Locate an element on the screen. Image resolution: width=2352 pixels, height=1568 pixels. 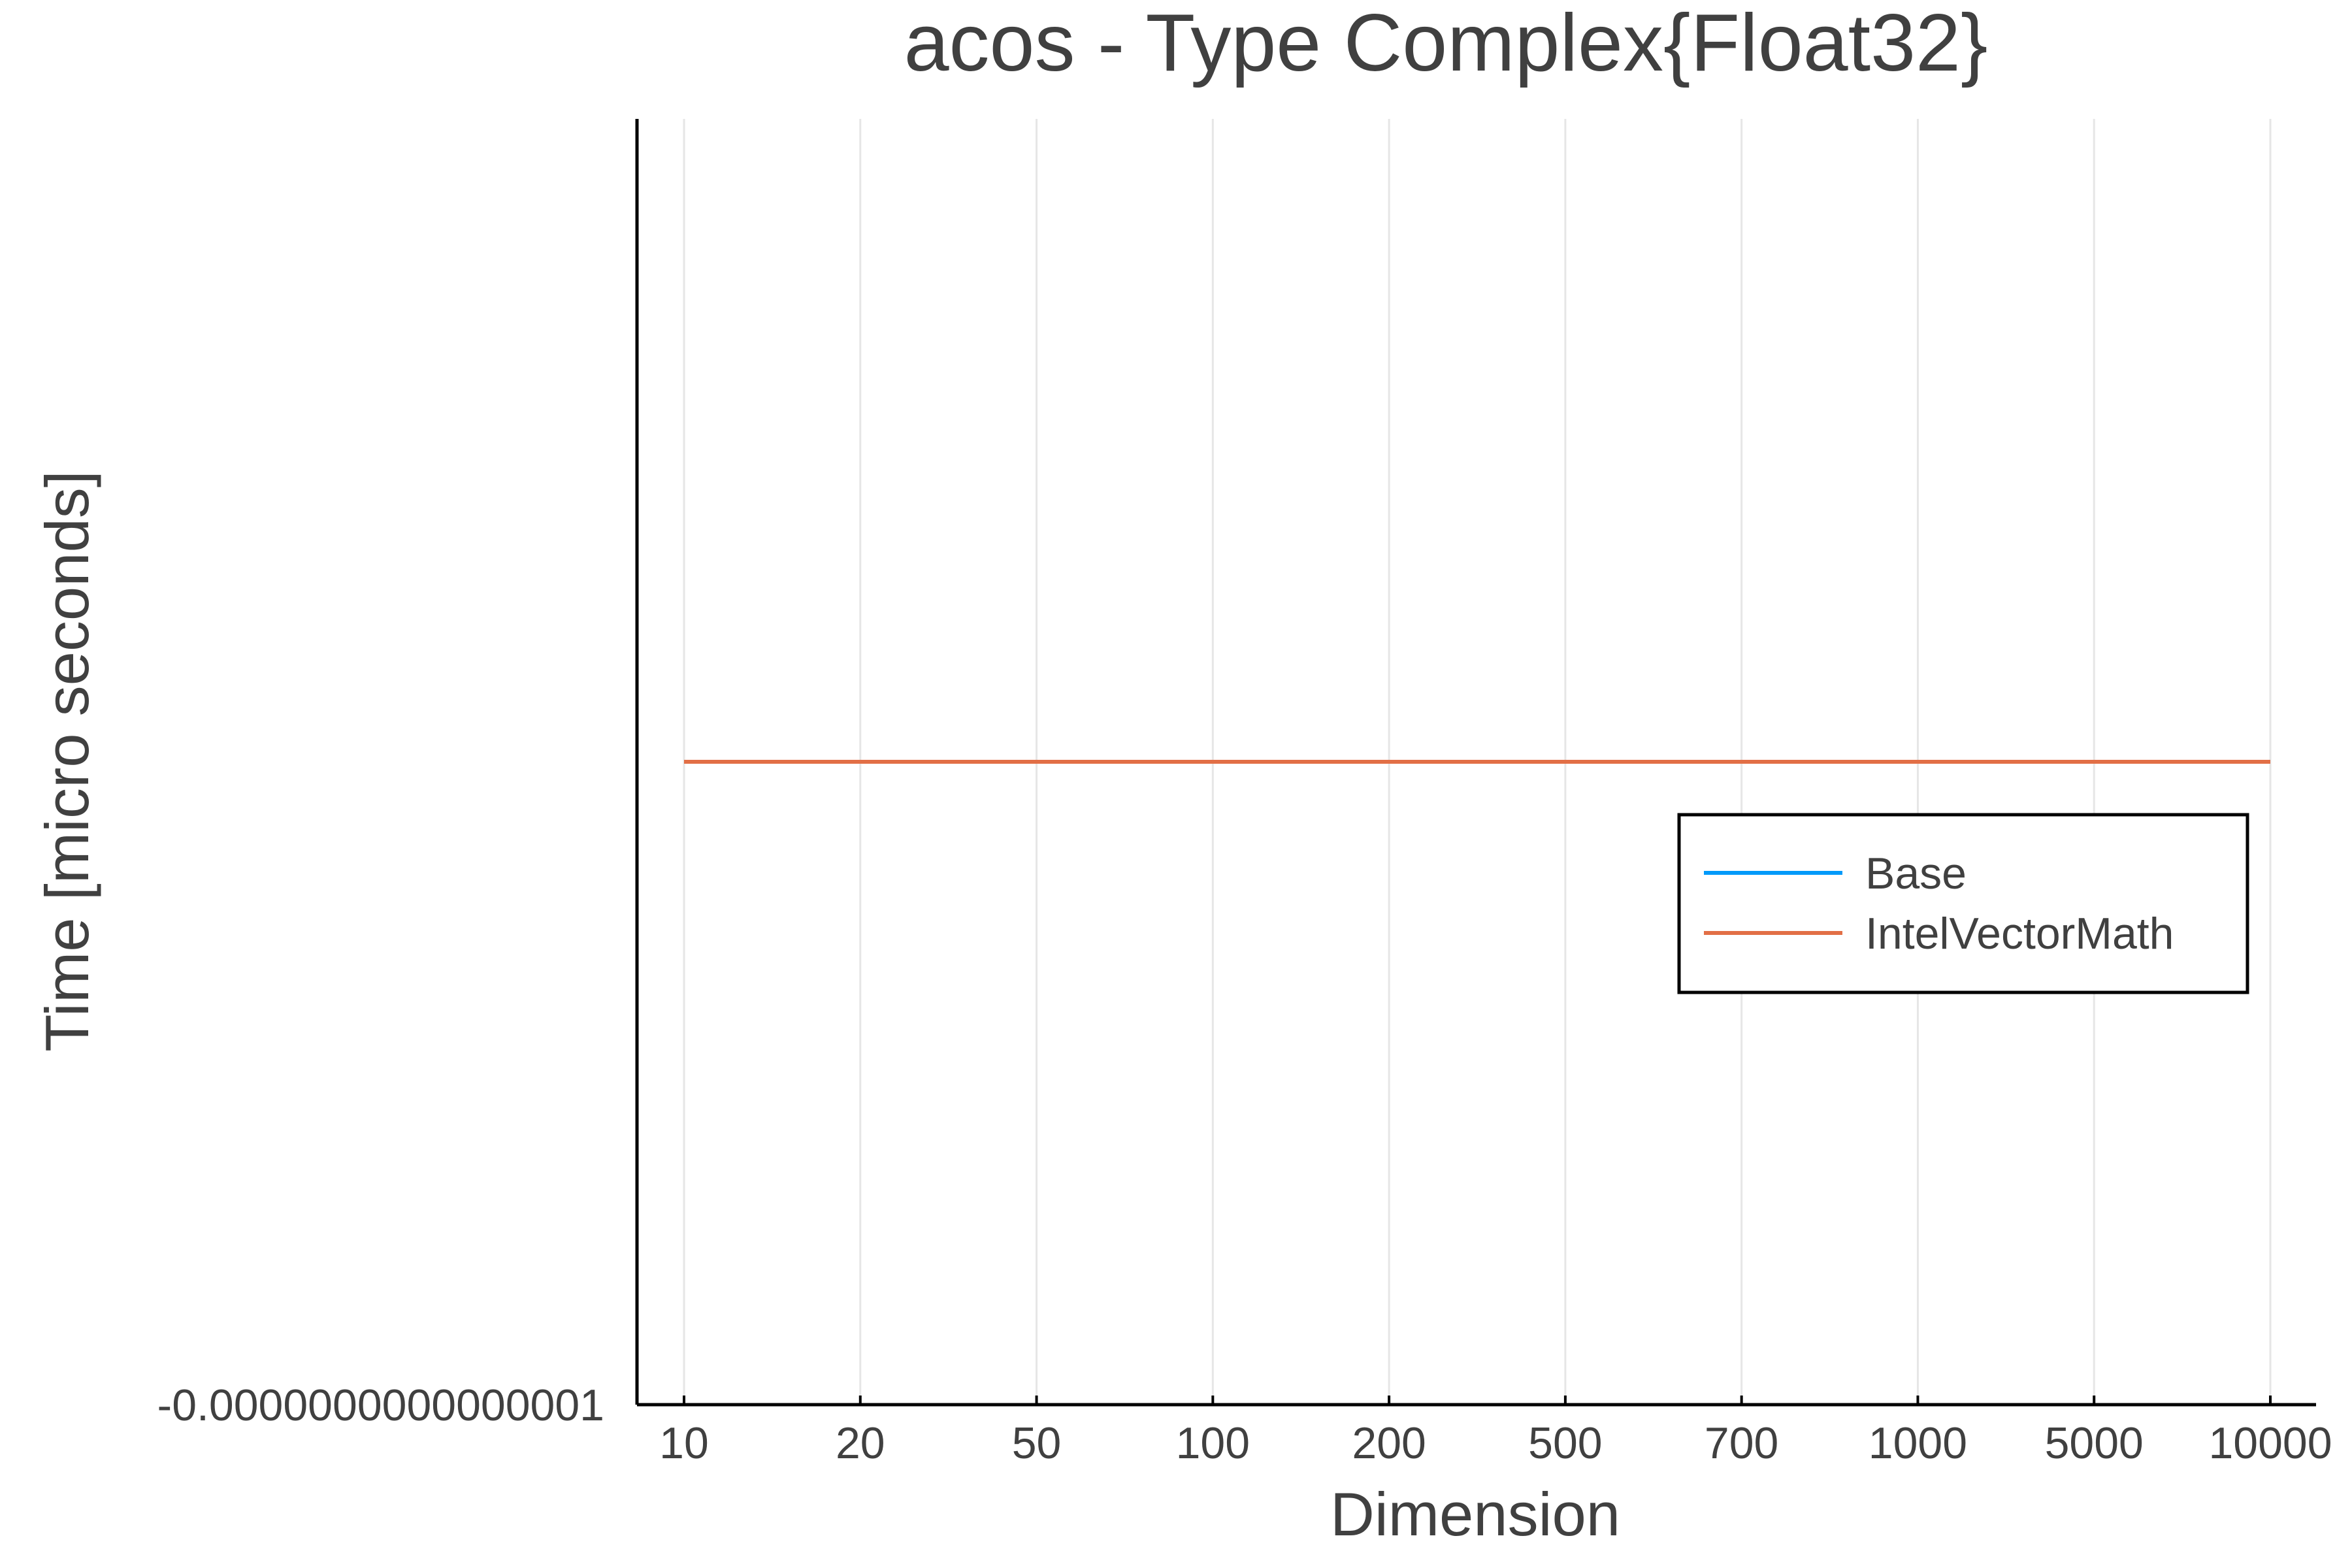
x-tick-label: 50 is located at coordinates (1037, 1443).